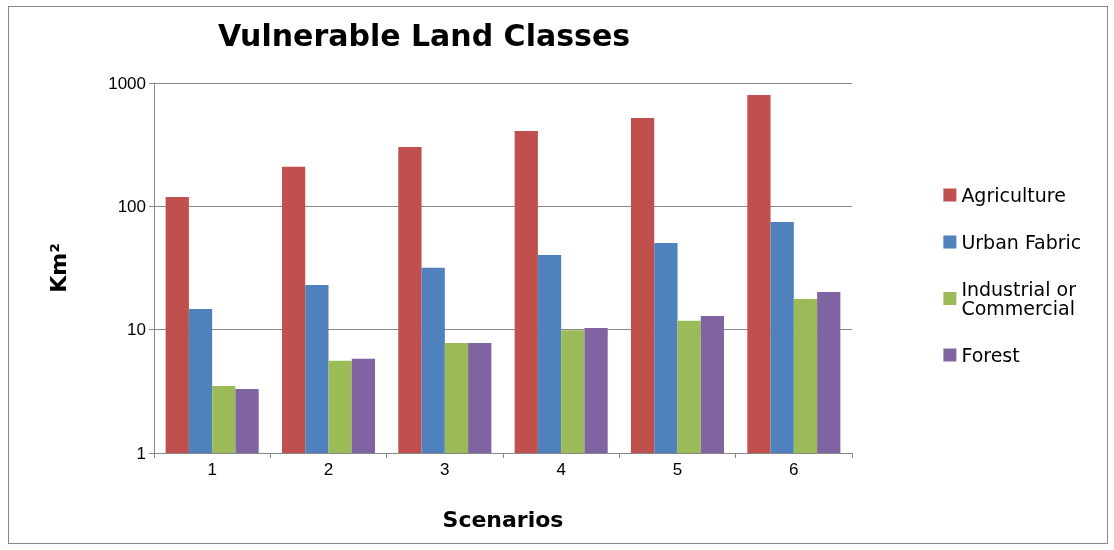 Image resolution: width=1114 pixels, height=550 pixels. What do you see at coordinates (990, 355) in the screenshot?
I see `legend-label: Forest` at bounding box center [990, 355].